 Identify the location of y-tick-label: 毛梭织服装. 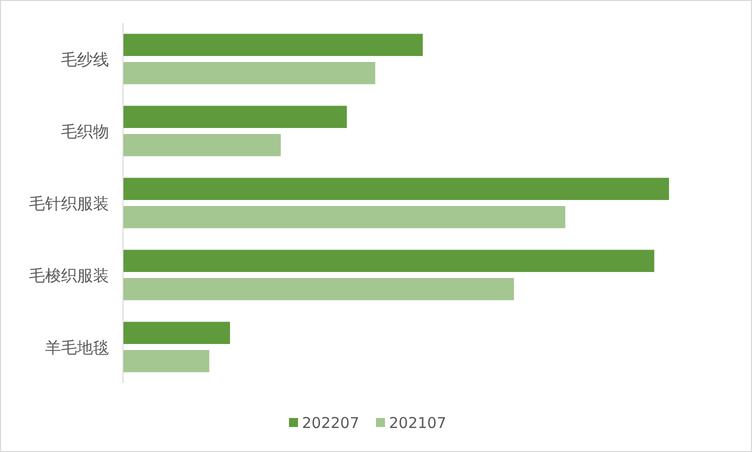
(69, 275).